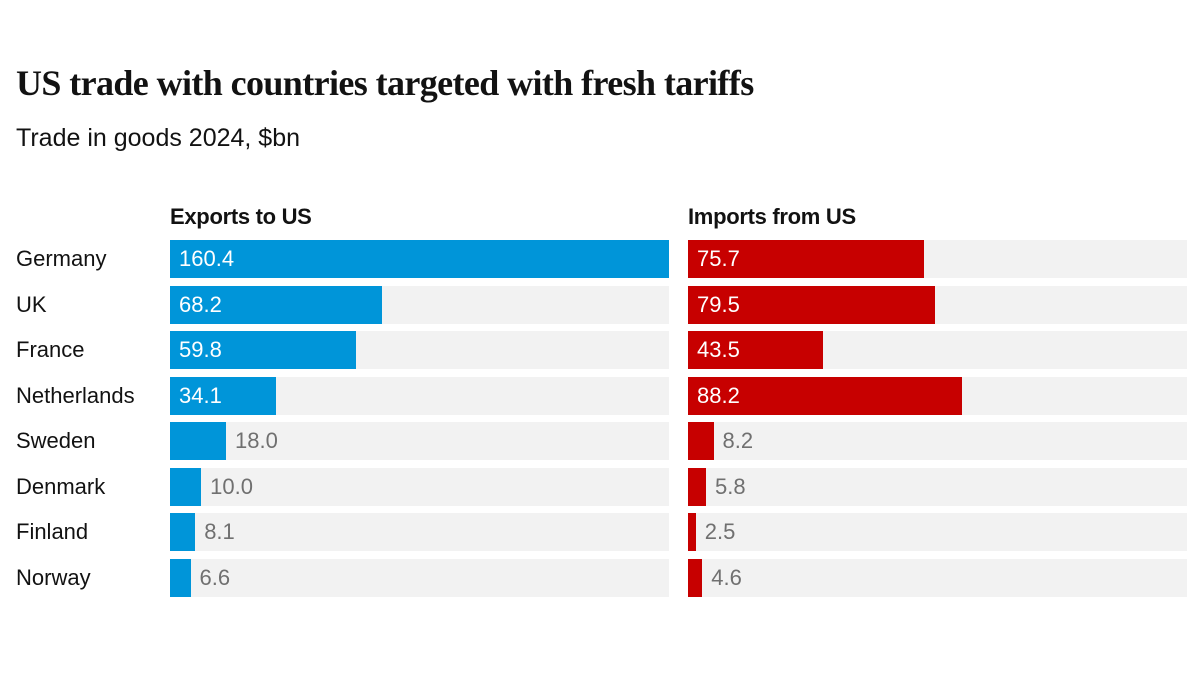  What do you see at coordinates (53, 577) in the screenshot?
I see `country-label-norway: Norway` at bounding box center [53, 577].